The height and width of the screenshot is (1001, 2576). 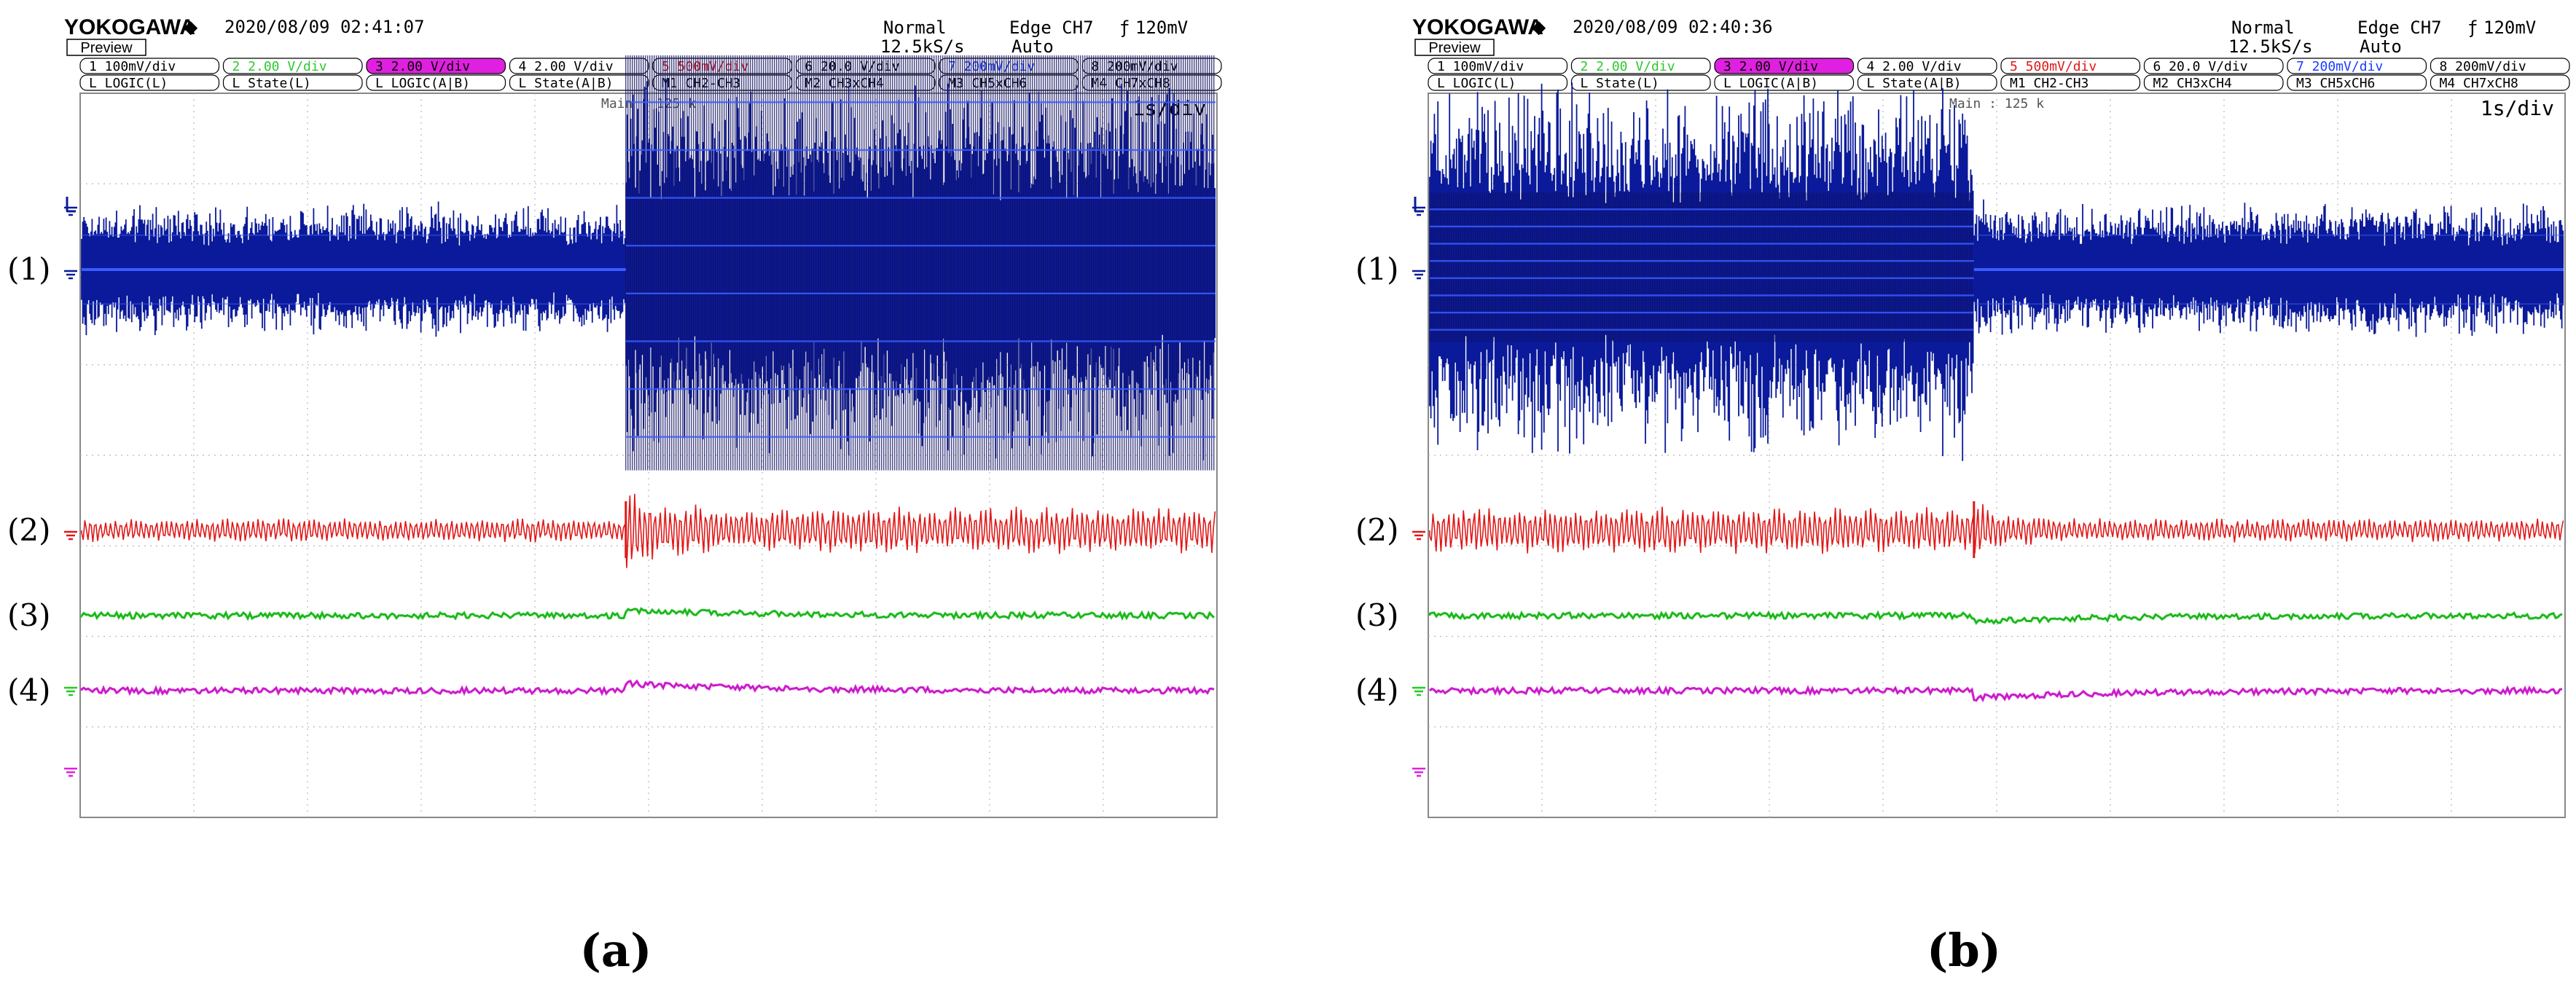 I want to click on timestamp: 2020/08/09 02:41:07, so click(x=324, y=27).